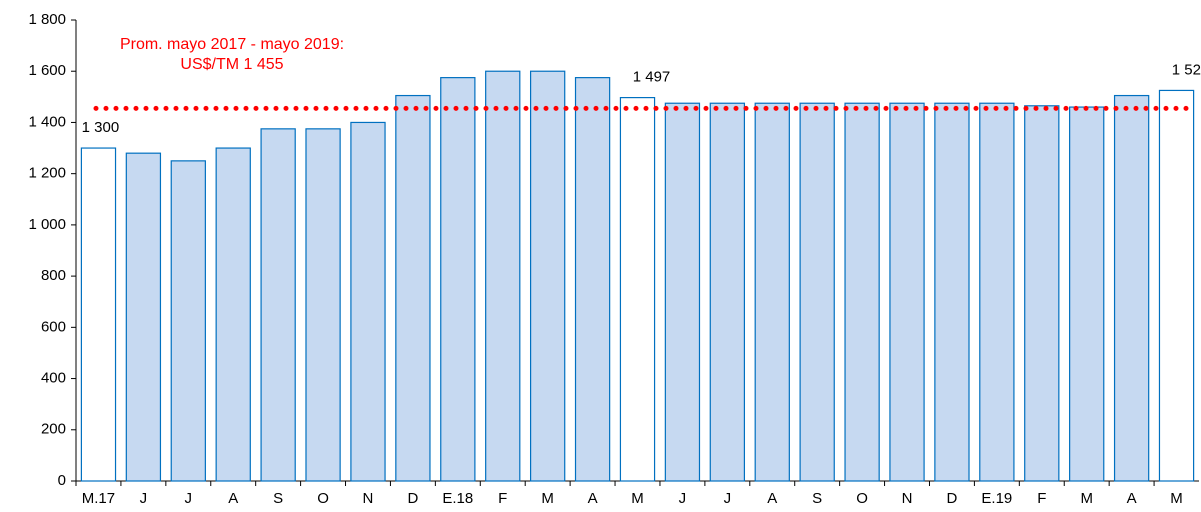  What do you see at coordinates (53, 326) in the screenshot?
I see `y-tick-label: 600` at bounding box center [53, 326].